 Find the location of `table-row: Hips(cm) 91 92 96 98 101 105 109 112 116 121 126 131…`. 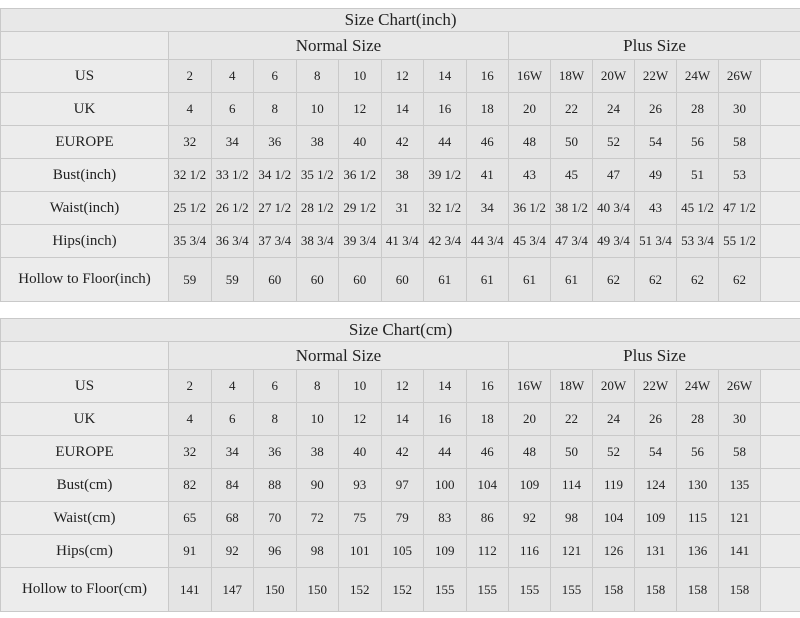

table-row: Hips(cm) 91 92 96 98 101 105 109 112 116 121 126 131… is located at coordinates (400, 551).